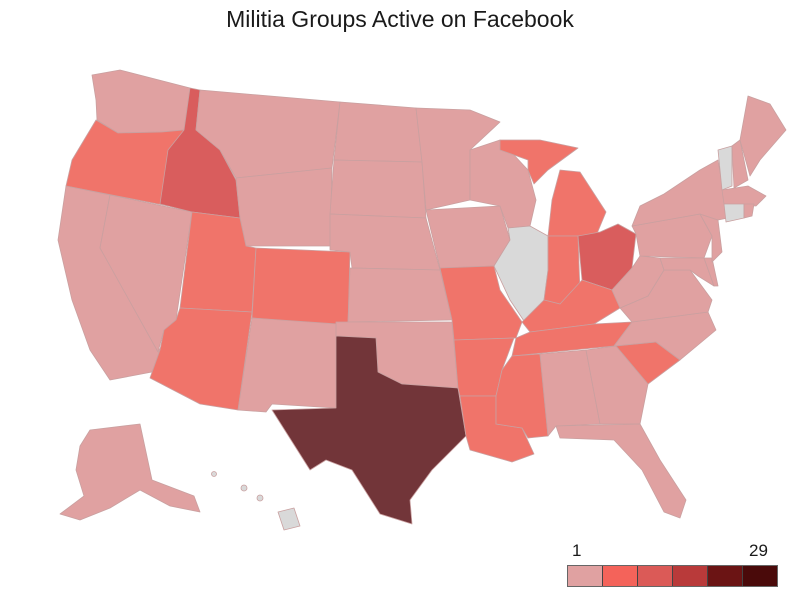  Describe the element at coordinates (680, 193) in the screenshot. I see `state-NY` at that location.